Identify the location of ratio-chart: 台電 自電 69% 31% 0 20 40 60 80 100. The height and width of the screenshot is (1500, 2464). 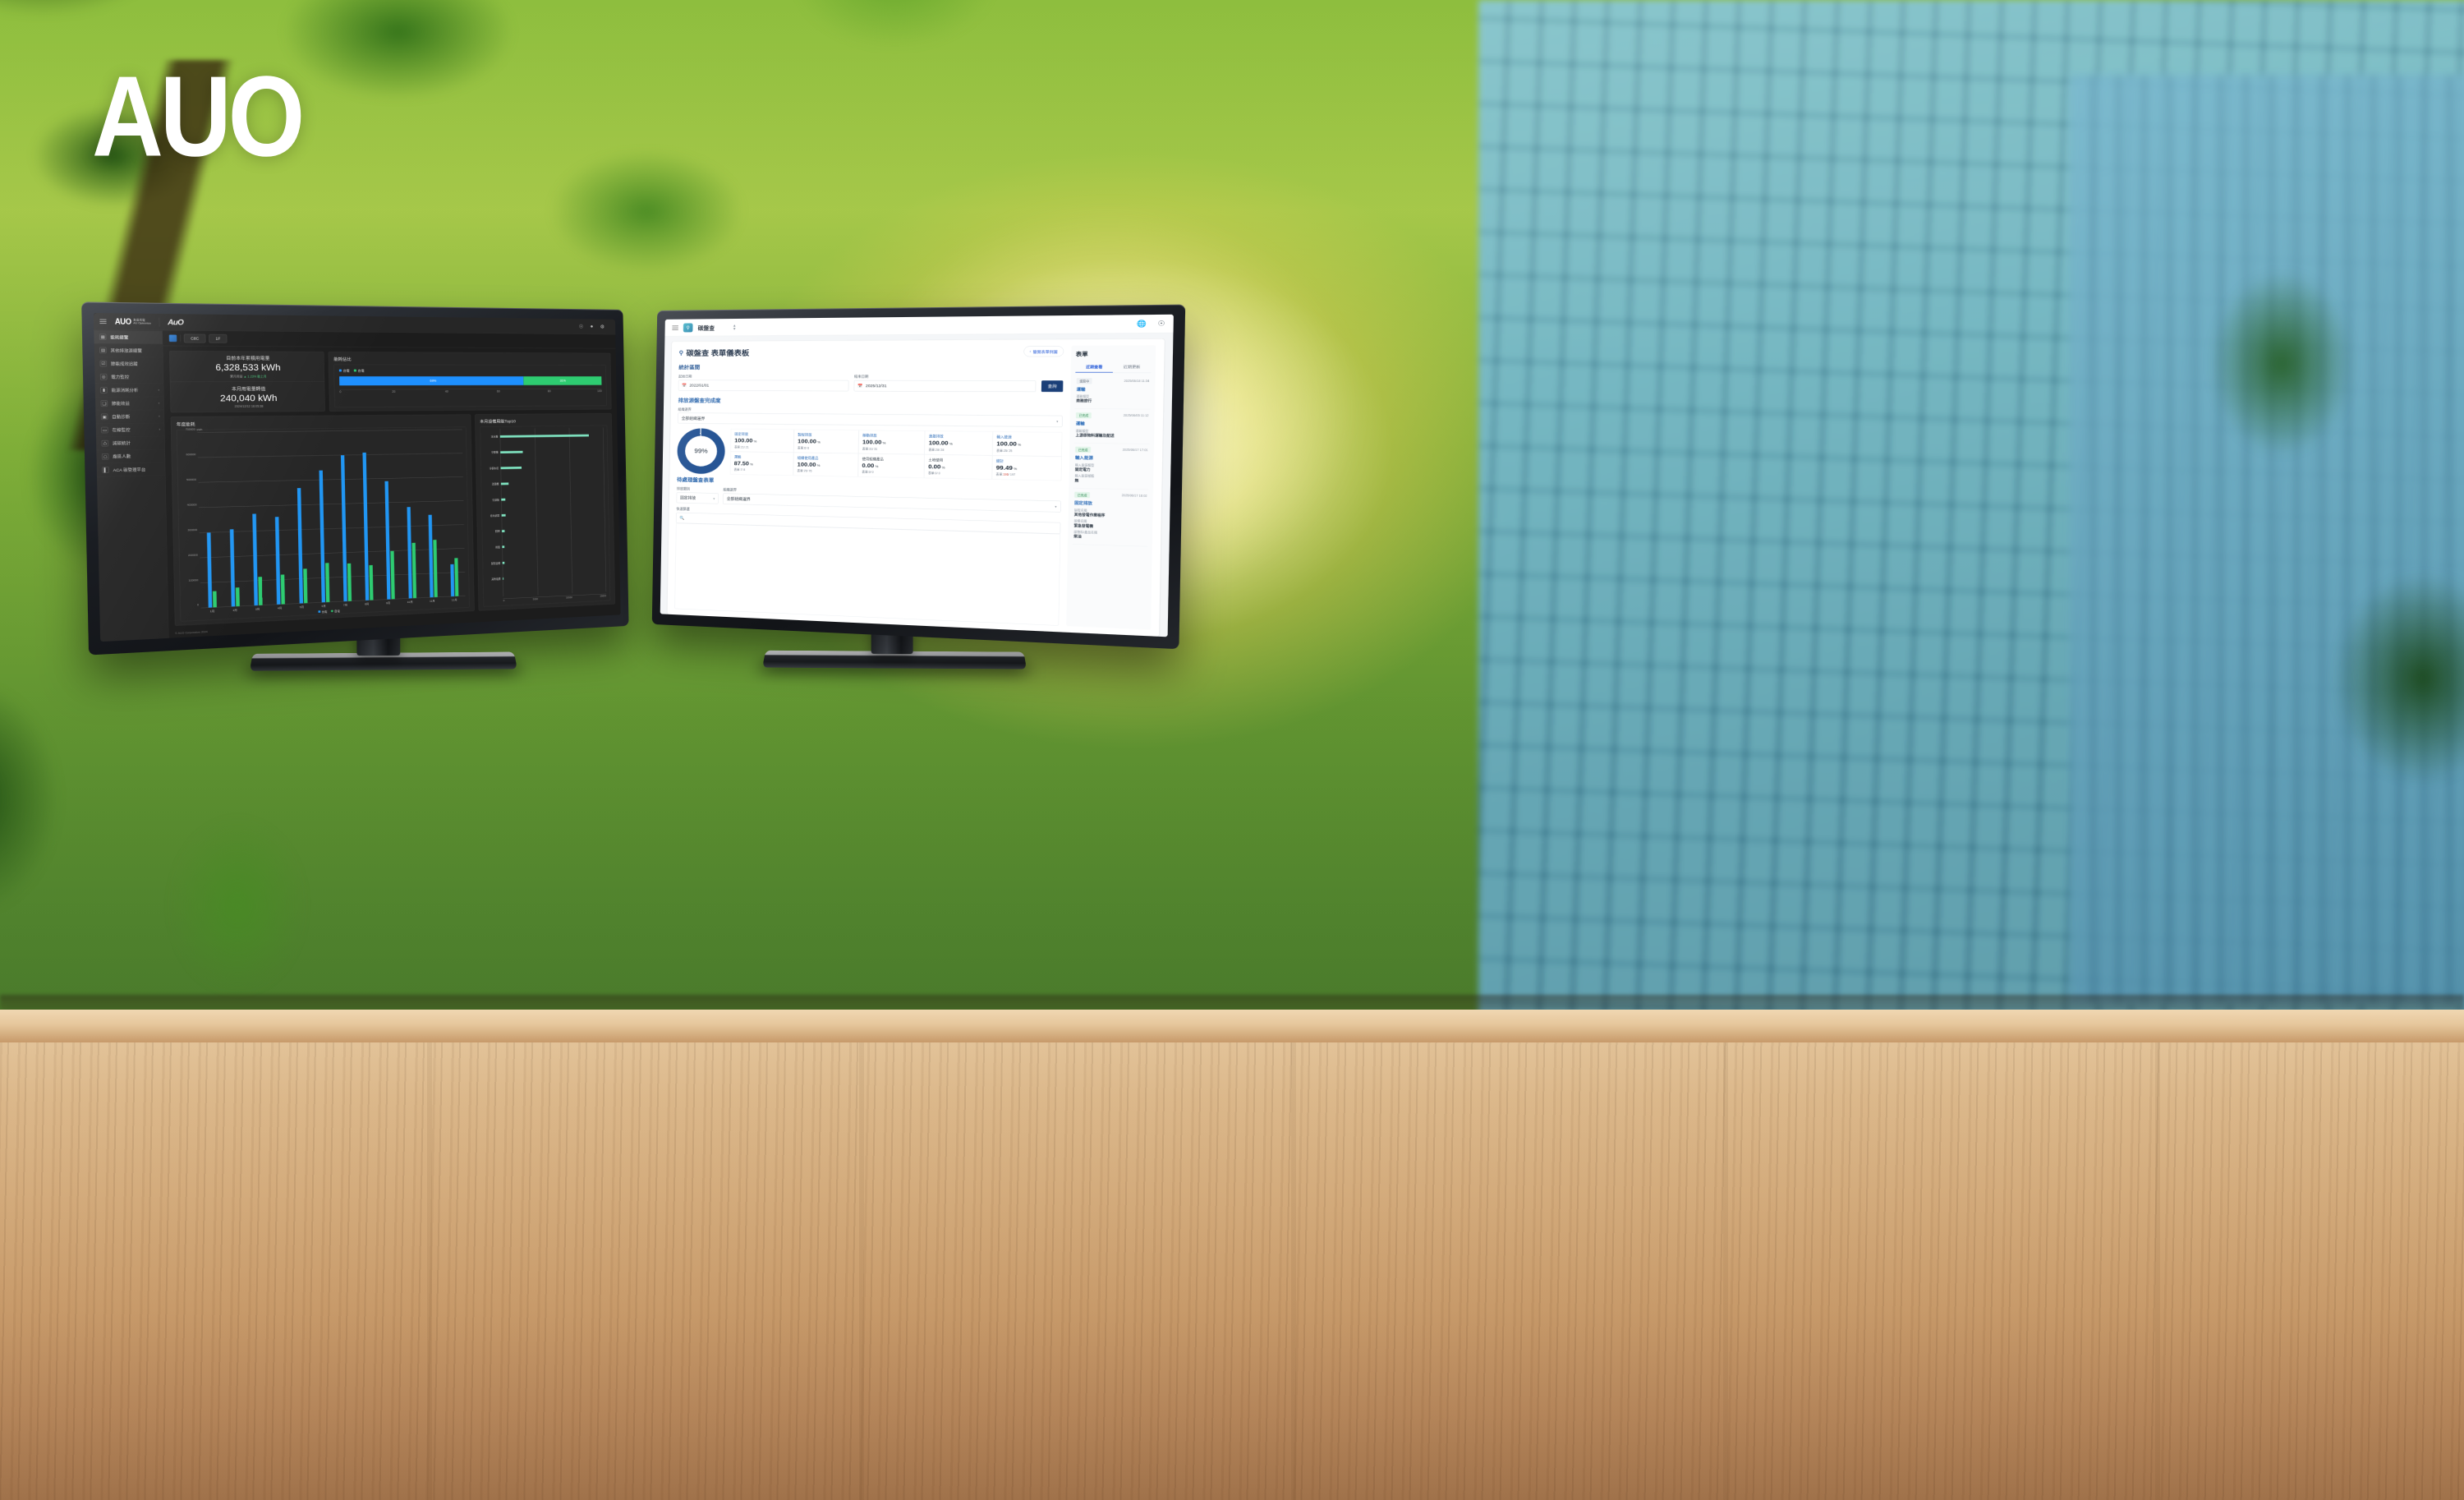
(470, 386).